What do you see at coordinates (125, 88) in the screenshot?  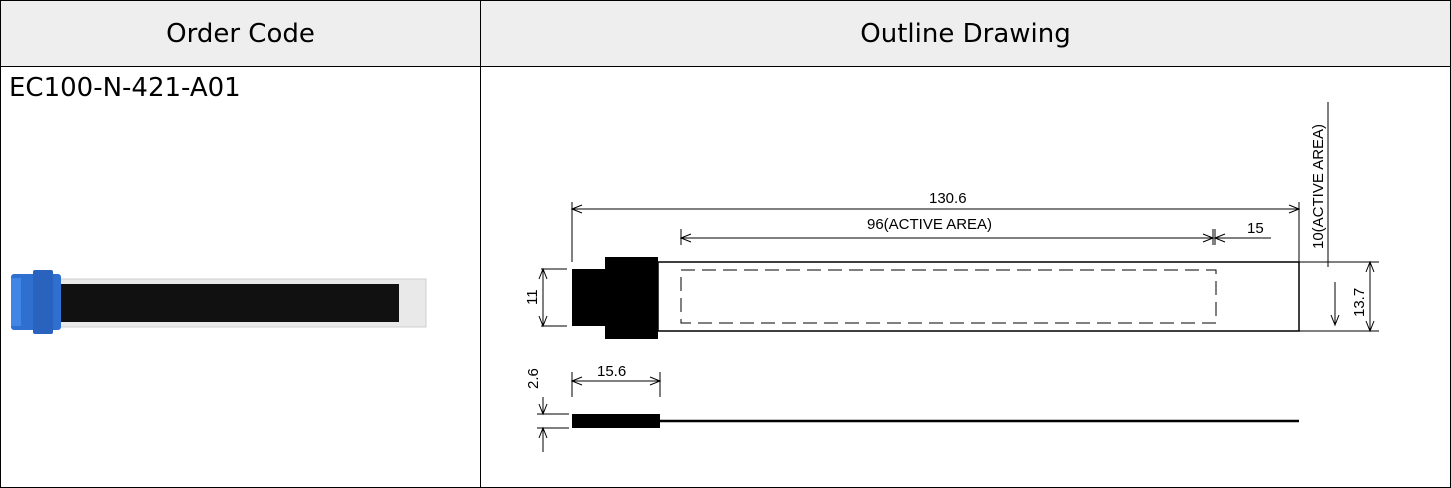 I see `order-code-value: EC100-N-421-A01` at bounding box center [125, 88].